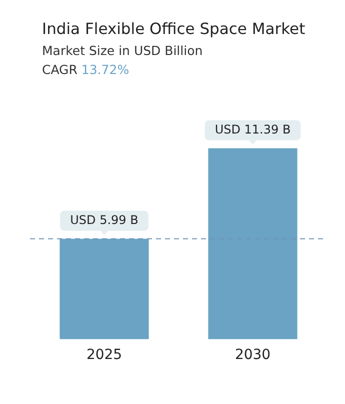 This screenshot has width=345, height=404. What do you see at coordinates (104, 355) in the screenshot?
I see `x-tick-label: 2025` at bounding box center [104, 355].